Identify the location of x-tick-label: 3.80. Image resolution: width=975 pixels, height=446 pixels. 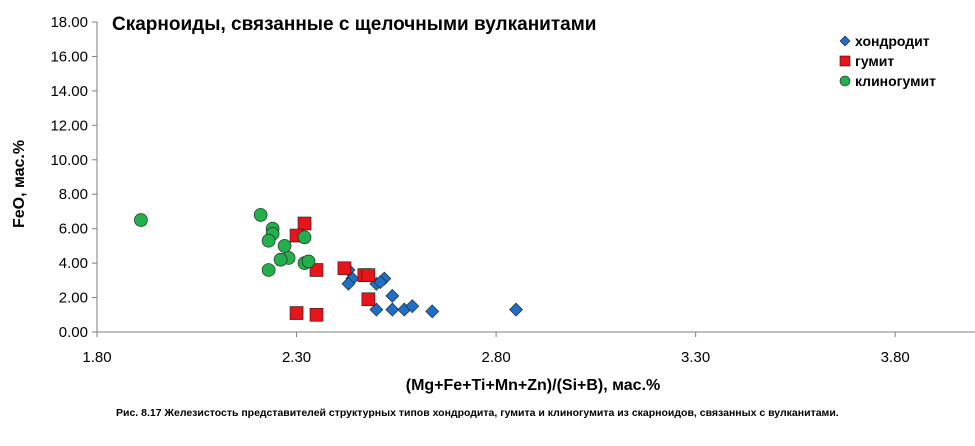
(895, 357).